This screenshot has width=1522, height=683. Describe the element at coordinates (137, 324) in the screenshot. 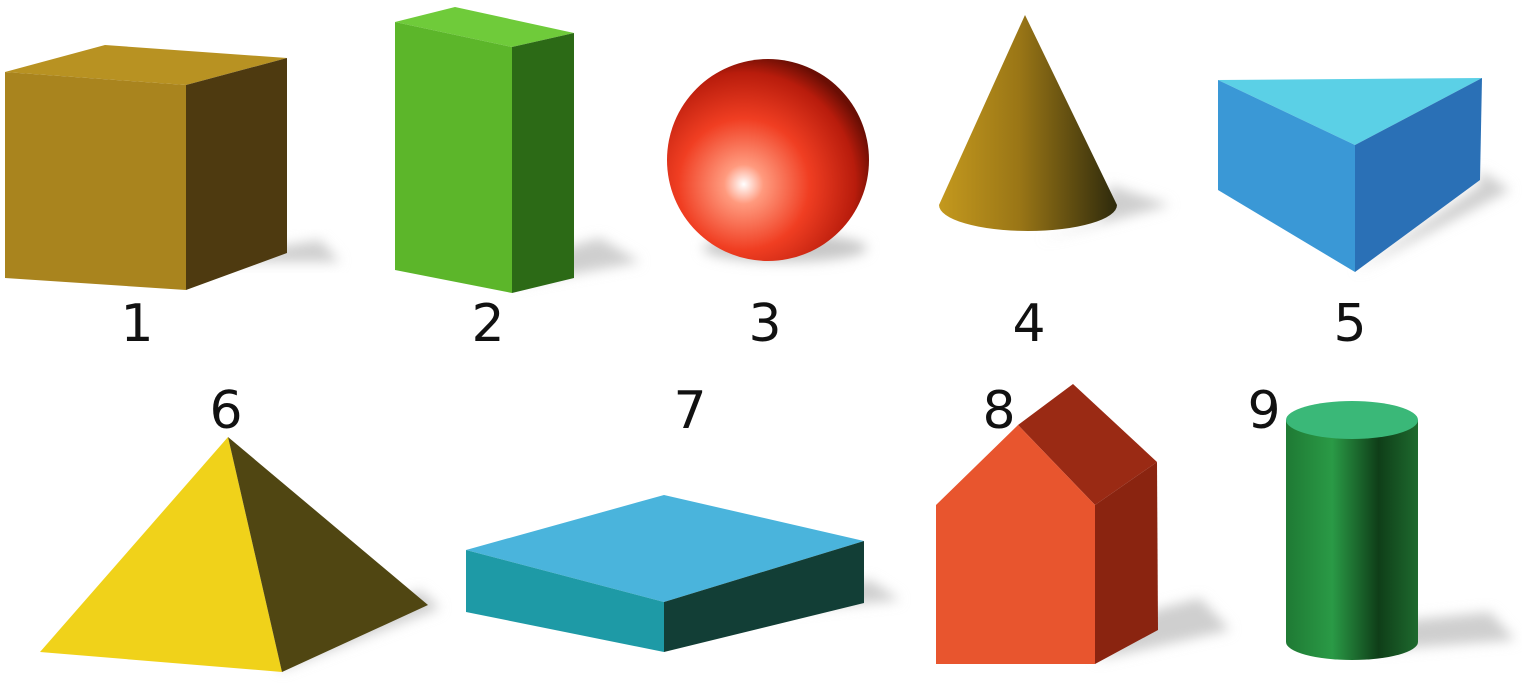

I see `shape-label-1: 1` at that location.